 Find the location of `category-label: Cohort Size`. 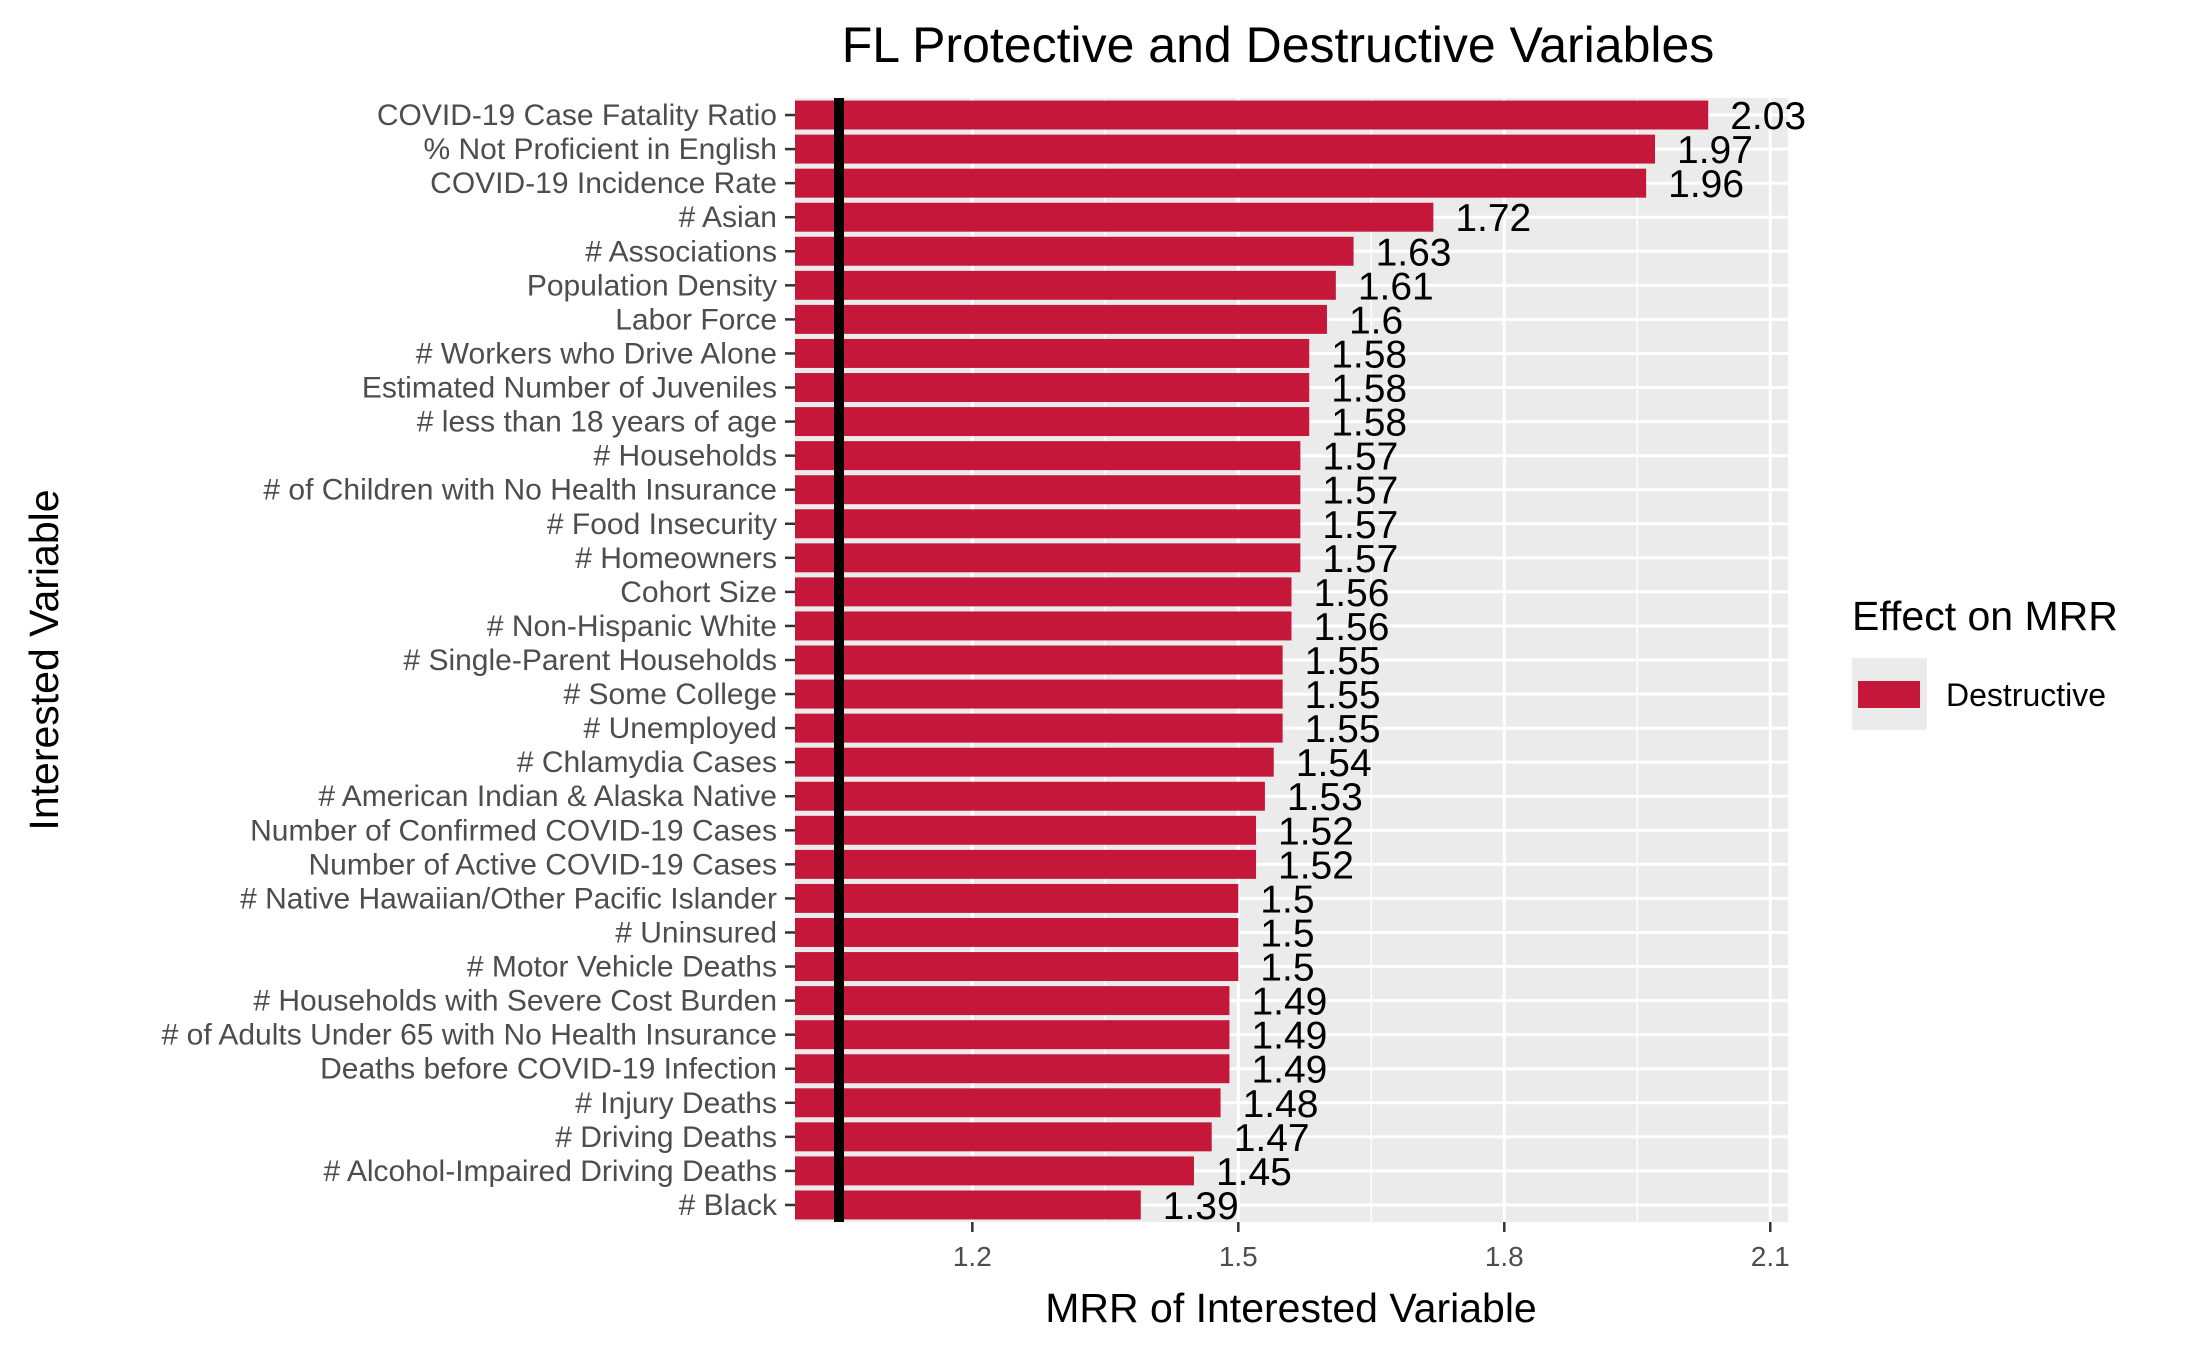

category-label: Cohort Size is located at coordinates (698, 592).